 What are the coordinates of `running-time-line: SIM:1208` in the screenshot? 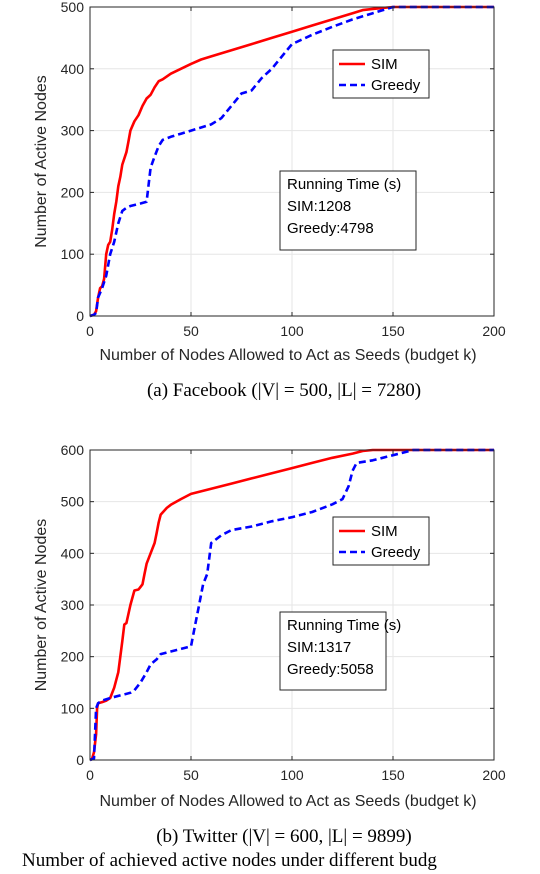 It's located at (319, 206).